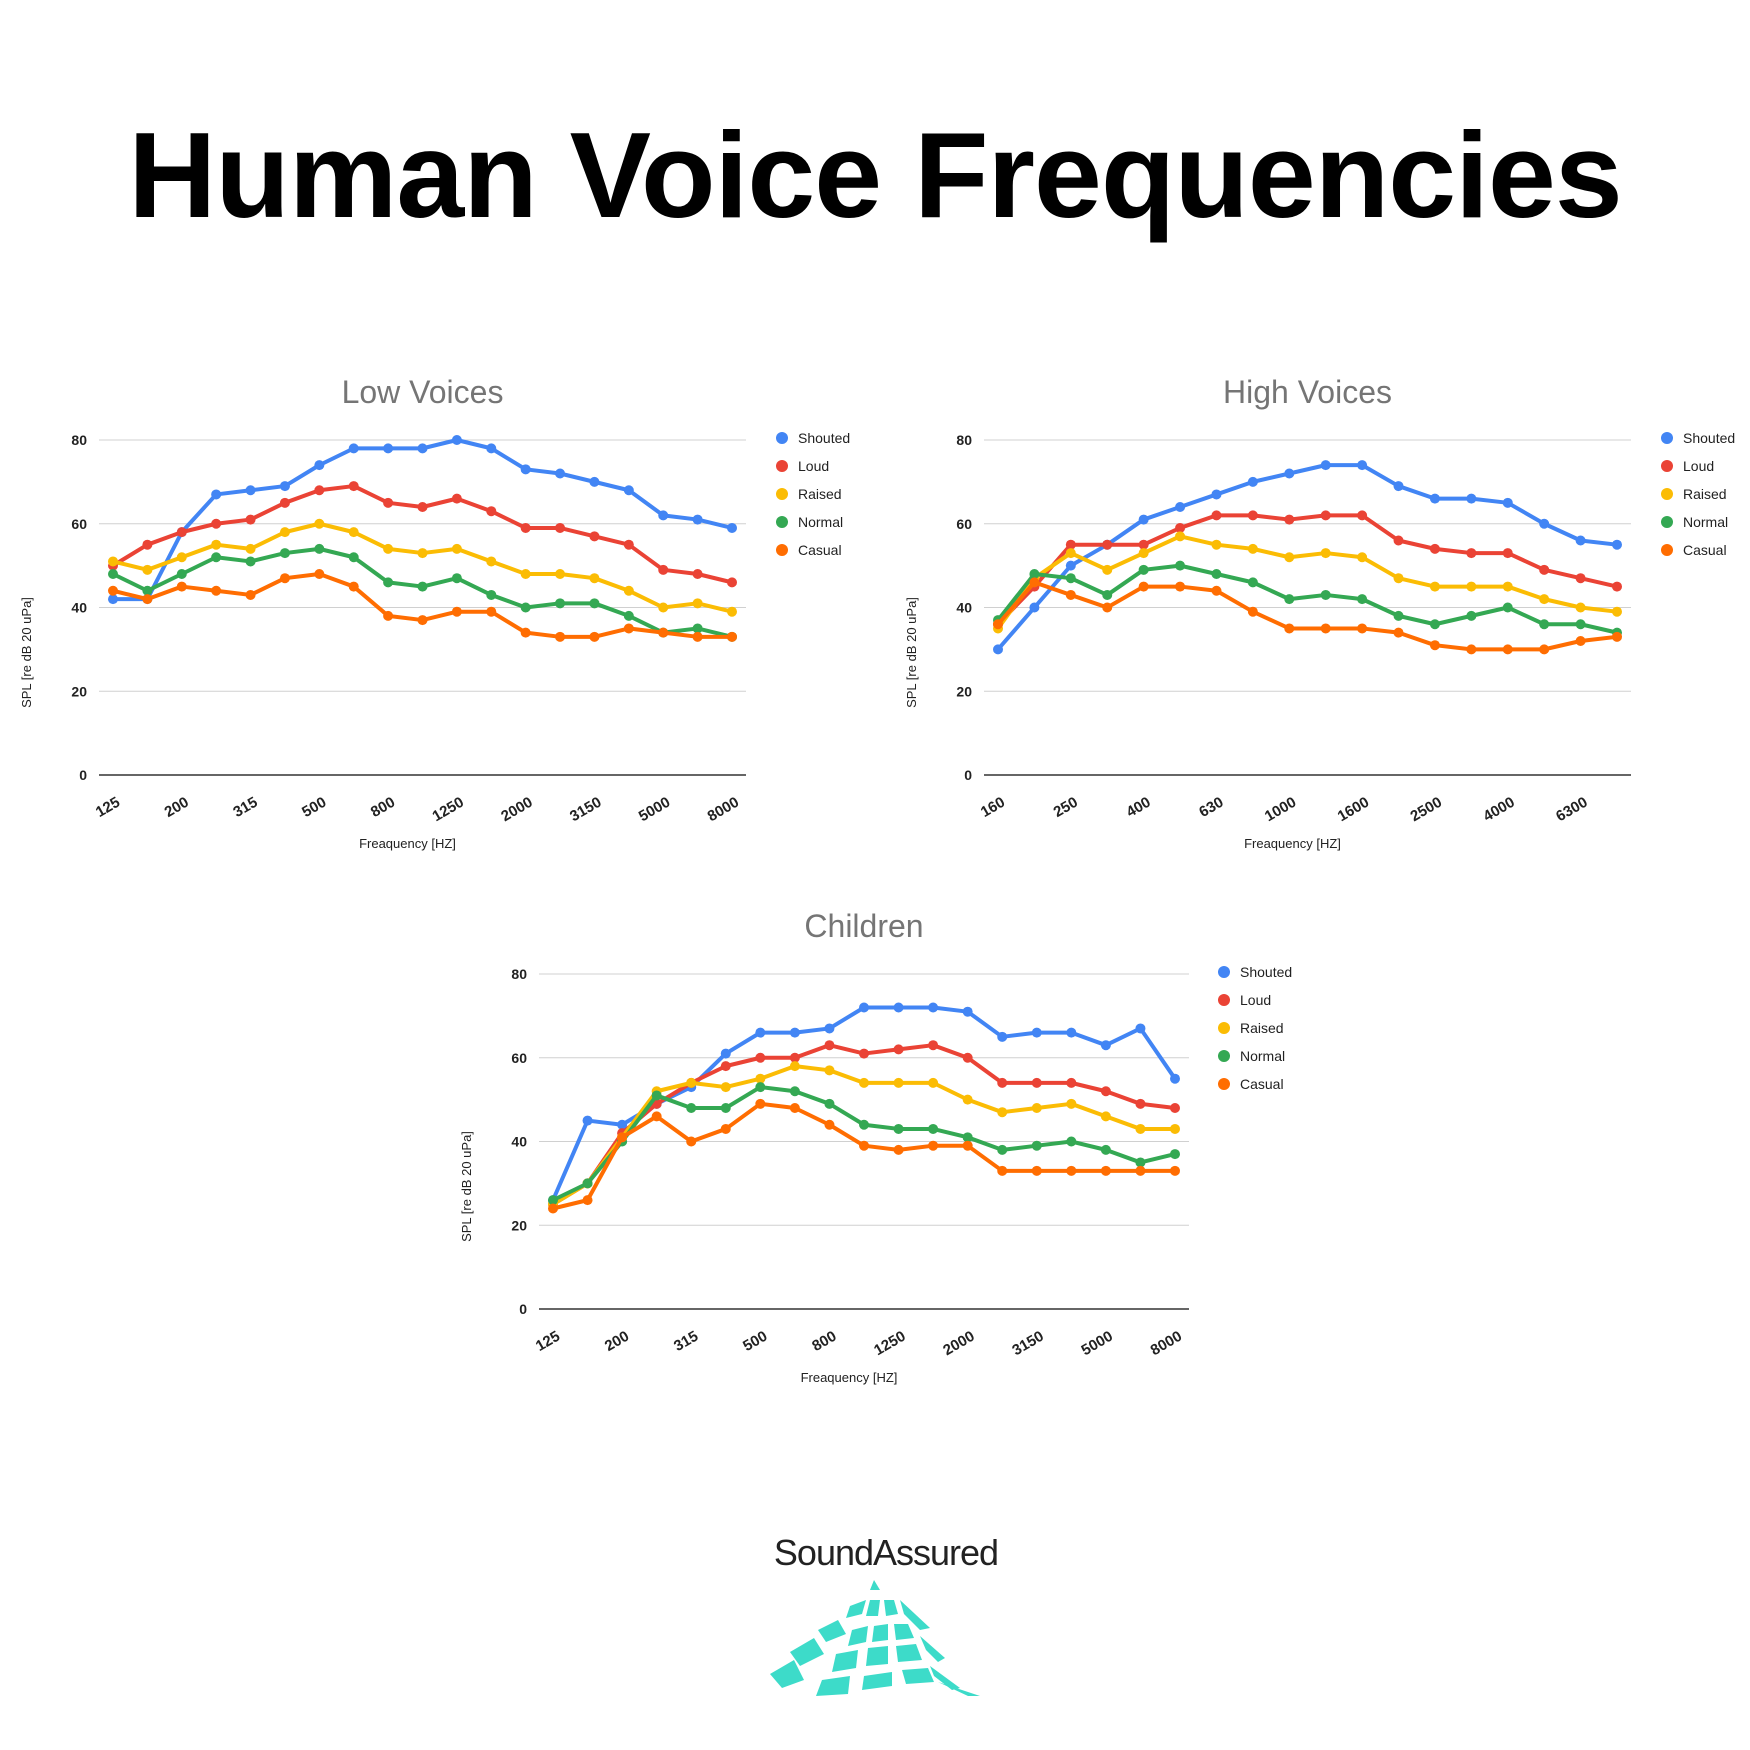 Image resolution: width=1750 pixels, height=1750 pixels. I want to click on x-tick-label: 800, so click(824, 1341).